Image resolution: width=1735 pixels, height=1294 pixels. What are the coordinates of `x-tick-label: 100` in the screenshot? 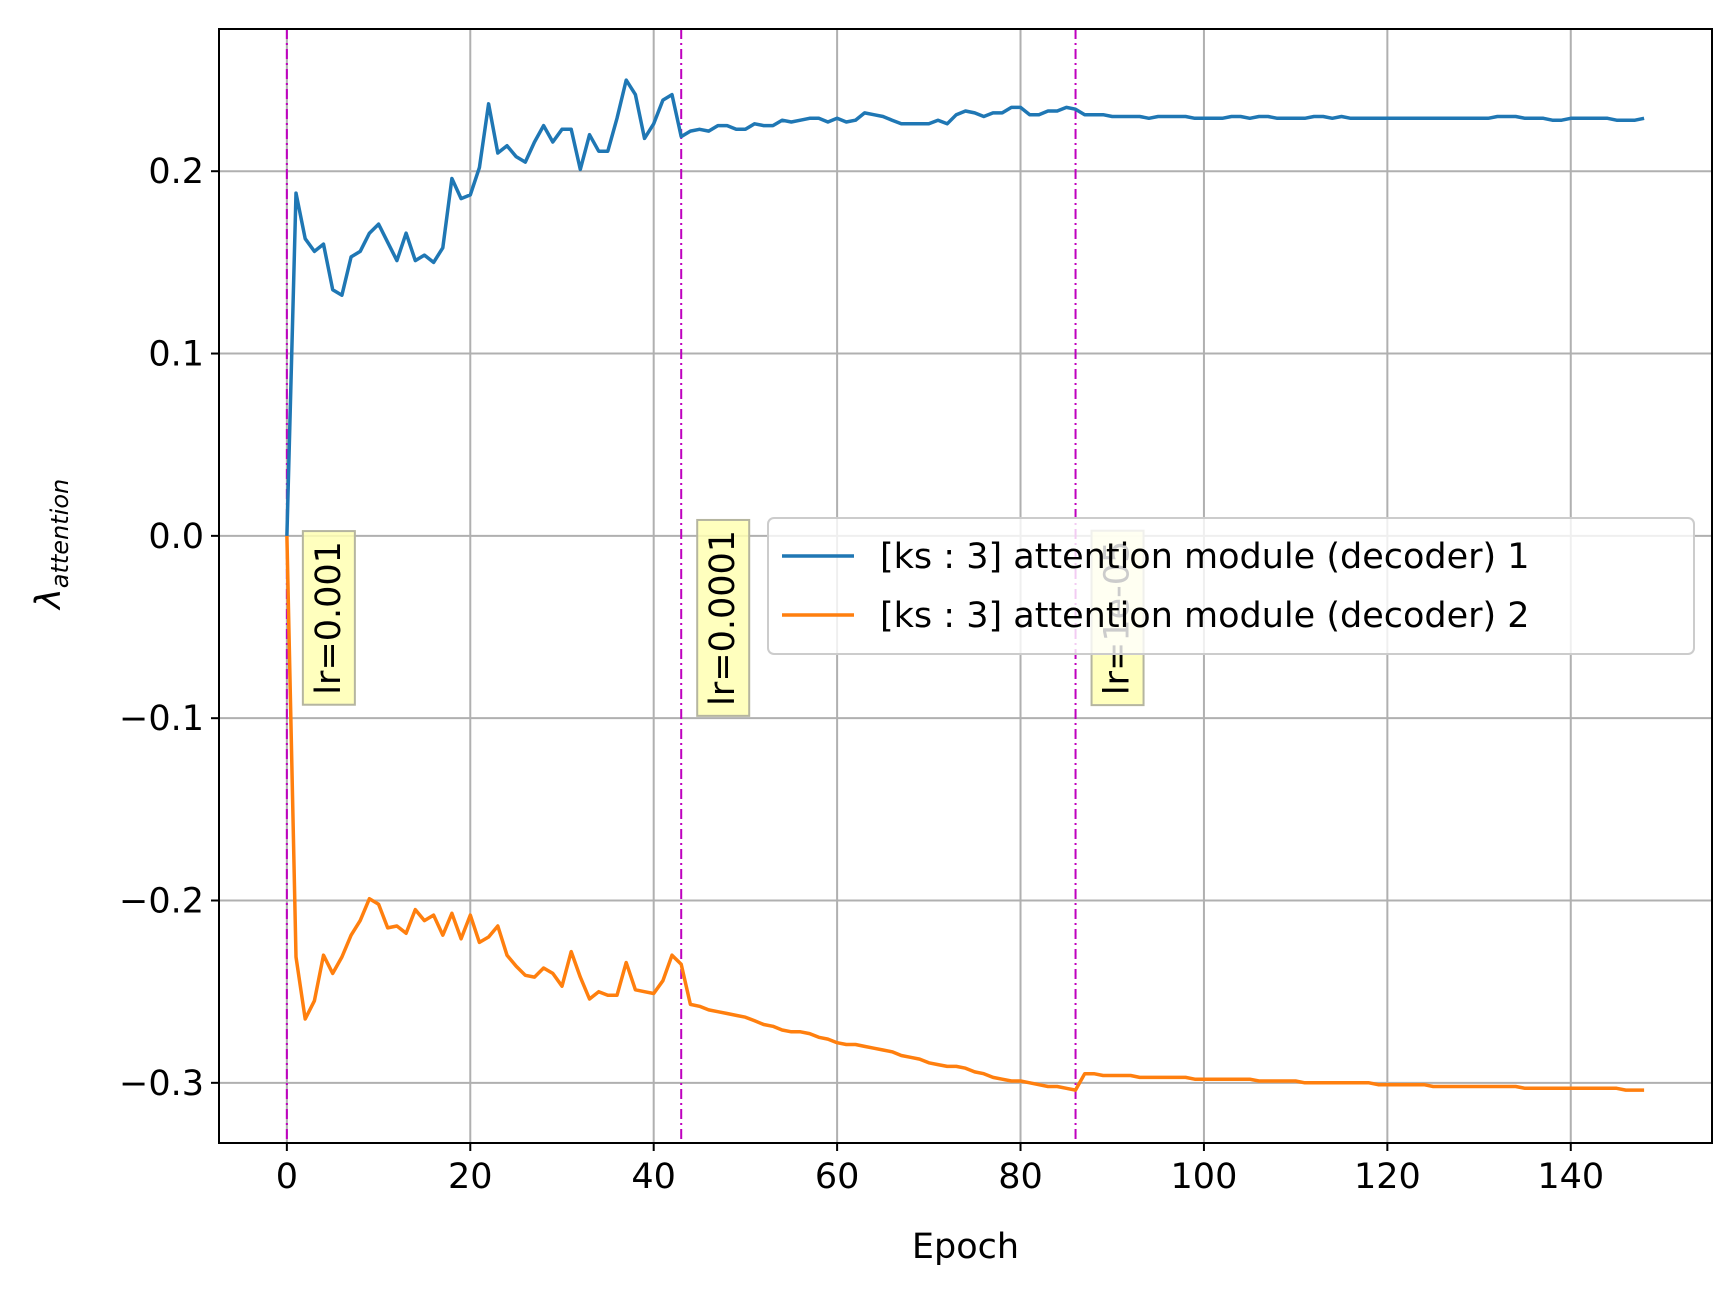 It's located at (1204, 1177).